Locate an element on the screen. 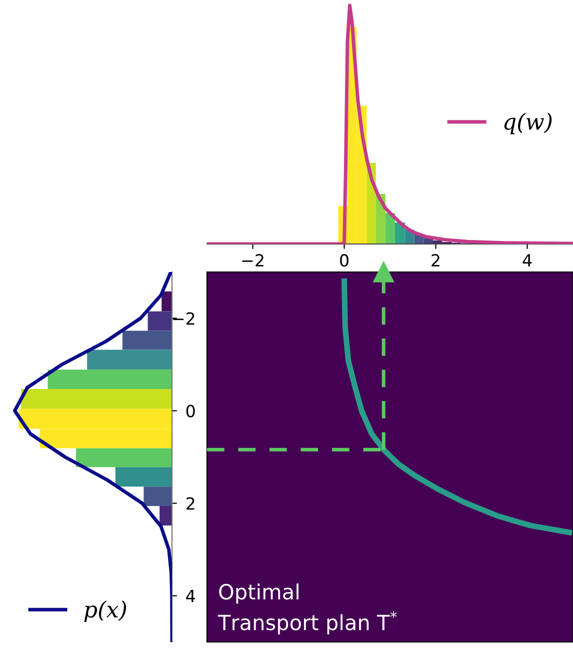 The image size is (573, 649). y-tick-label: 0 is located at coordinates (190, 411).